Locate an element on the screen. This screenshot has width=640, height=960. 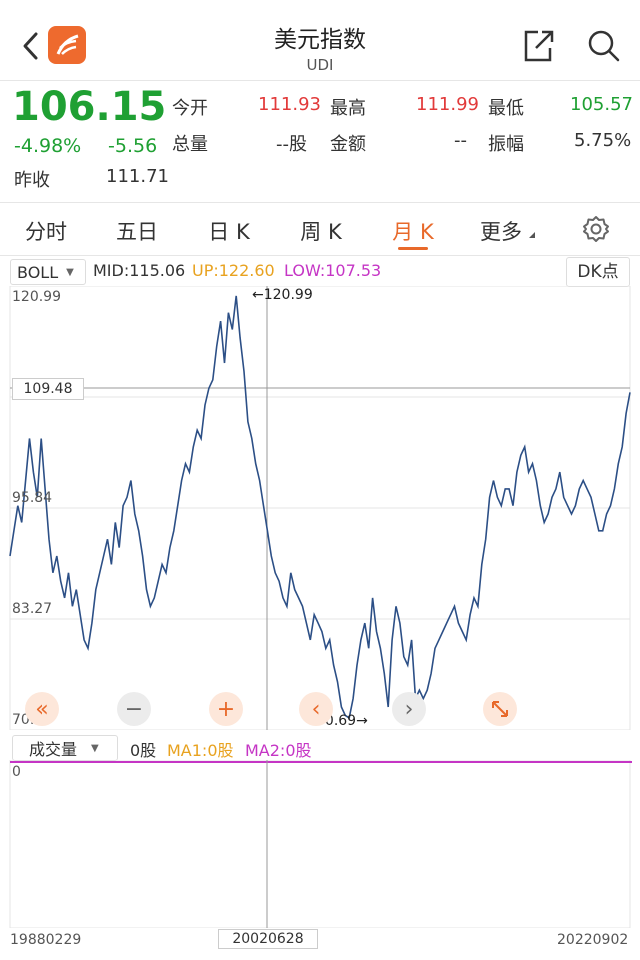
volume-ma1: MA1:0股 is located at coordinates (200, 750).